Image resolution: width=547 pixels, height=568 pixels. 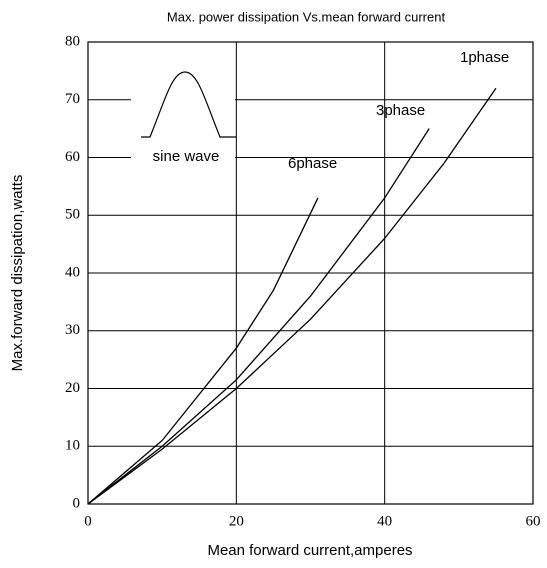 I want to click on series-label: 3phase, so click(x=400, y=110).